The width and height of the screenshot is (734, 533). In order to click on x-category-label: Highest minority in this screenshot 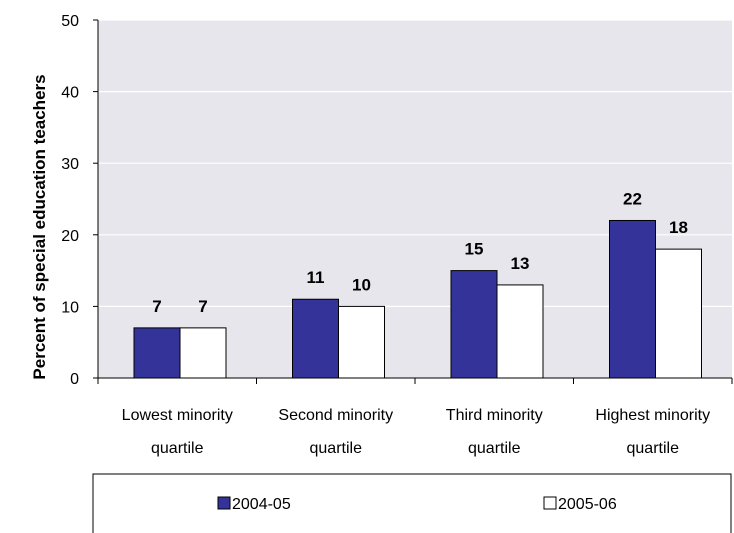, I will do `click(652, 415)`.